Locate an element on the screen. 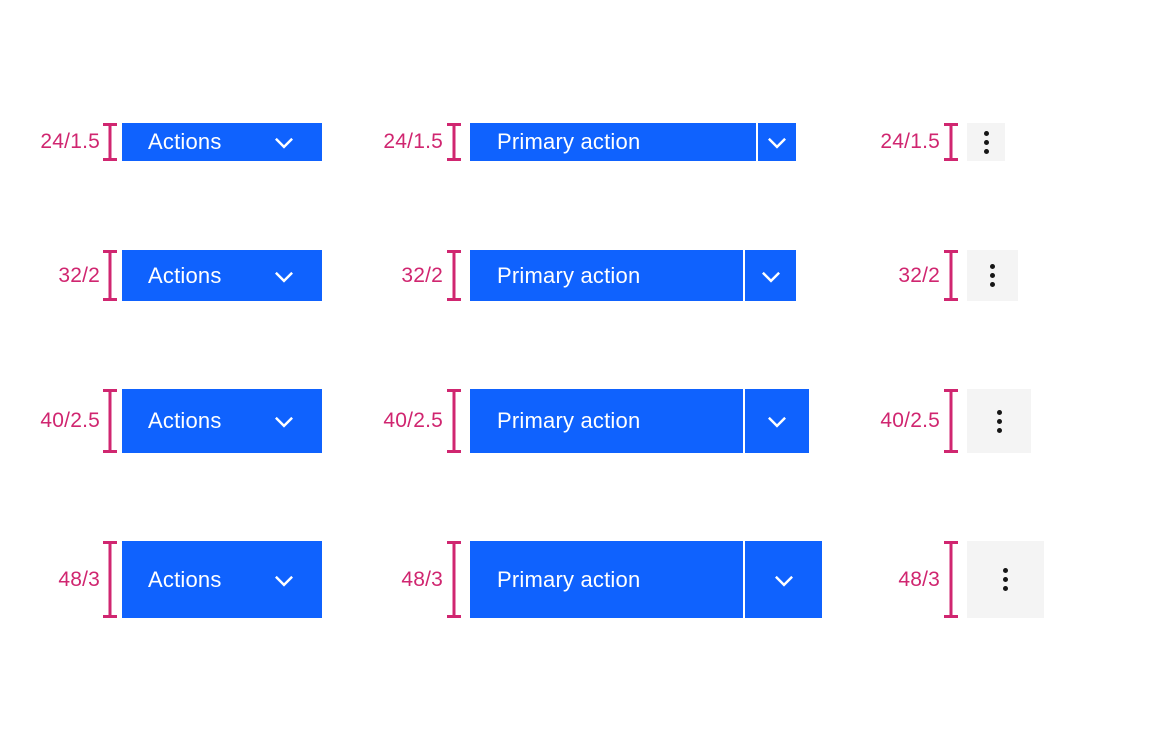 The width and height of the screenshot is (1152, 743). size-row-32: 32/2 Actions 32/2 Primary action 32/2 is located at coordinates (576, 275).